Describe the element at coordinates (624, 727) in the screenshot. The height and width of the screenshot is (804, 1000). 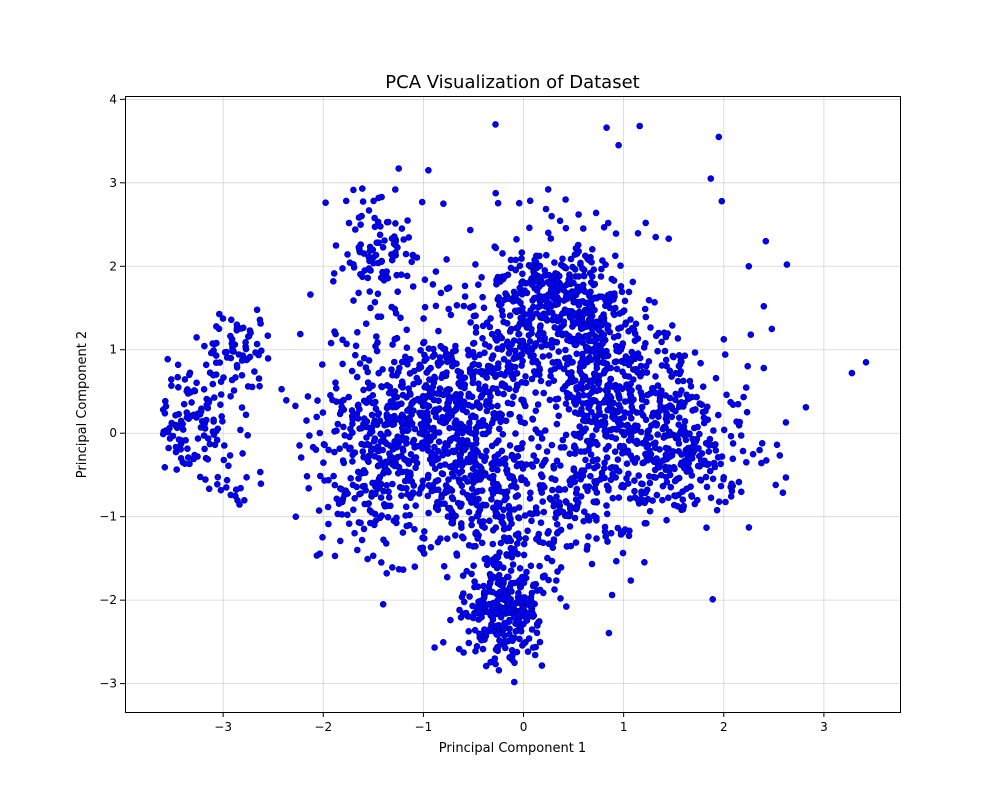
I see `x-tick-label: 1` at that location.